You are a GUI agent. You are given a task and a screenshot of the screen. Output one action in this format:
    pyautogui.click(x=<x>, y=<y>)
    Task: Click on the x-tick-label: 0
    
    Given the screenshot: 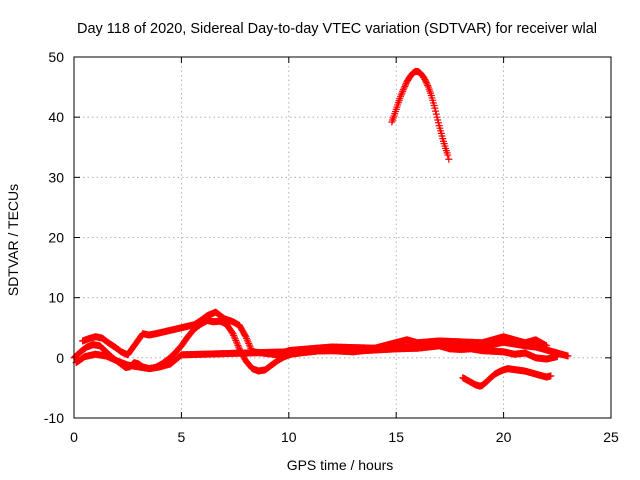 What is the action you would take?
    pyautogui.click(x=74, y=437)
    